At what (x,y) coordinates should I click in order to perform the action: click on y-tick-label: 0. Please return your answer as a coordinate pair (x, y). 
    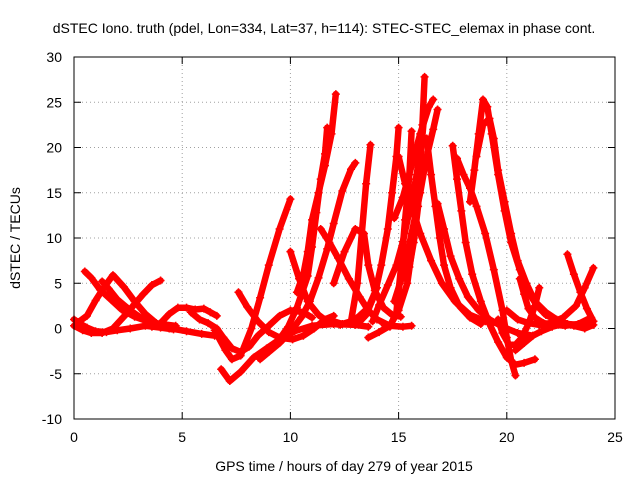
    Looking at the image, I should click on (58, 329).